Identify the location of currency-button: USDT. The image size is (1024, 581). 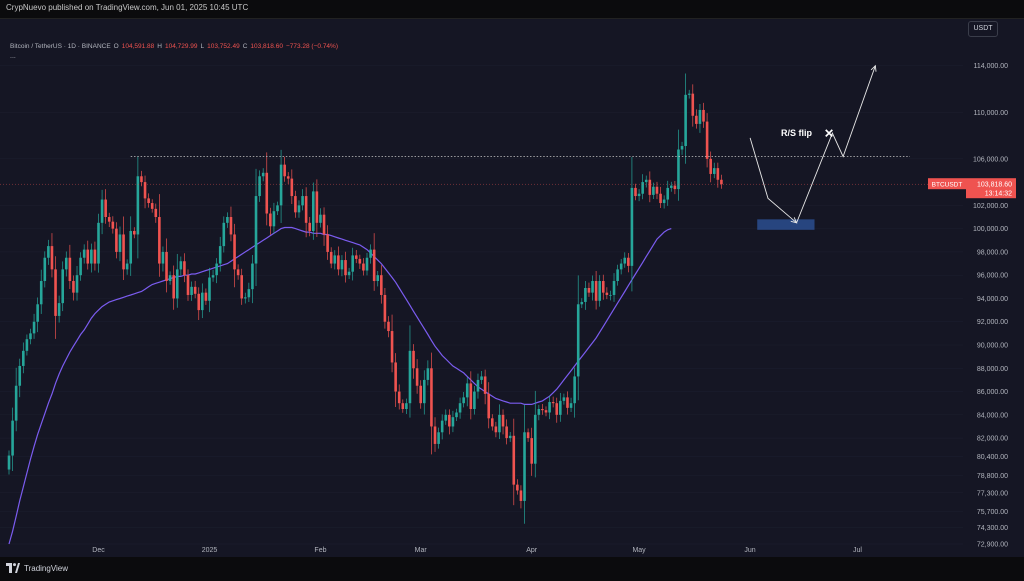
(983, 29).